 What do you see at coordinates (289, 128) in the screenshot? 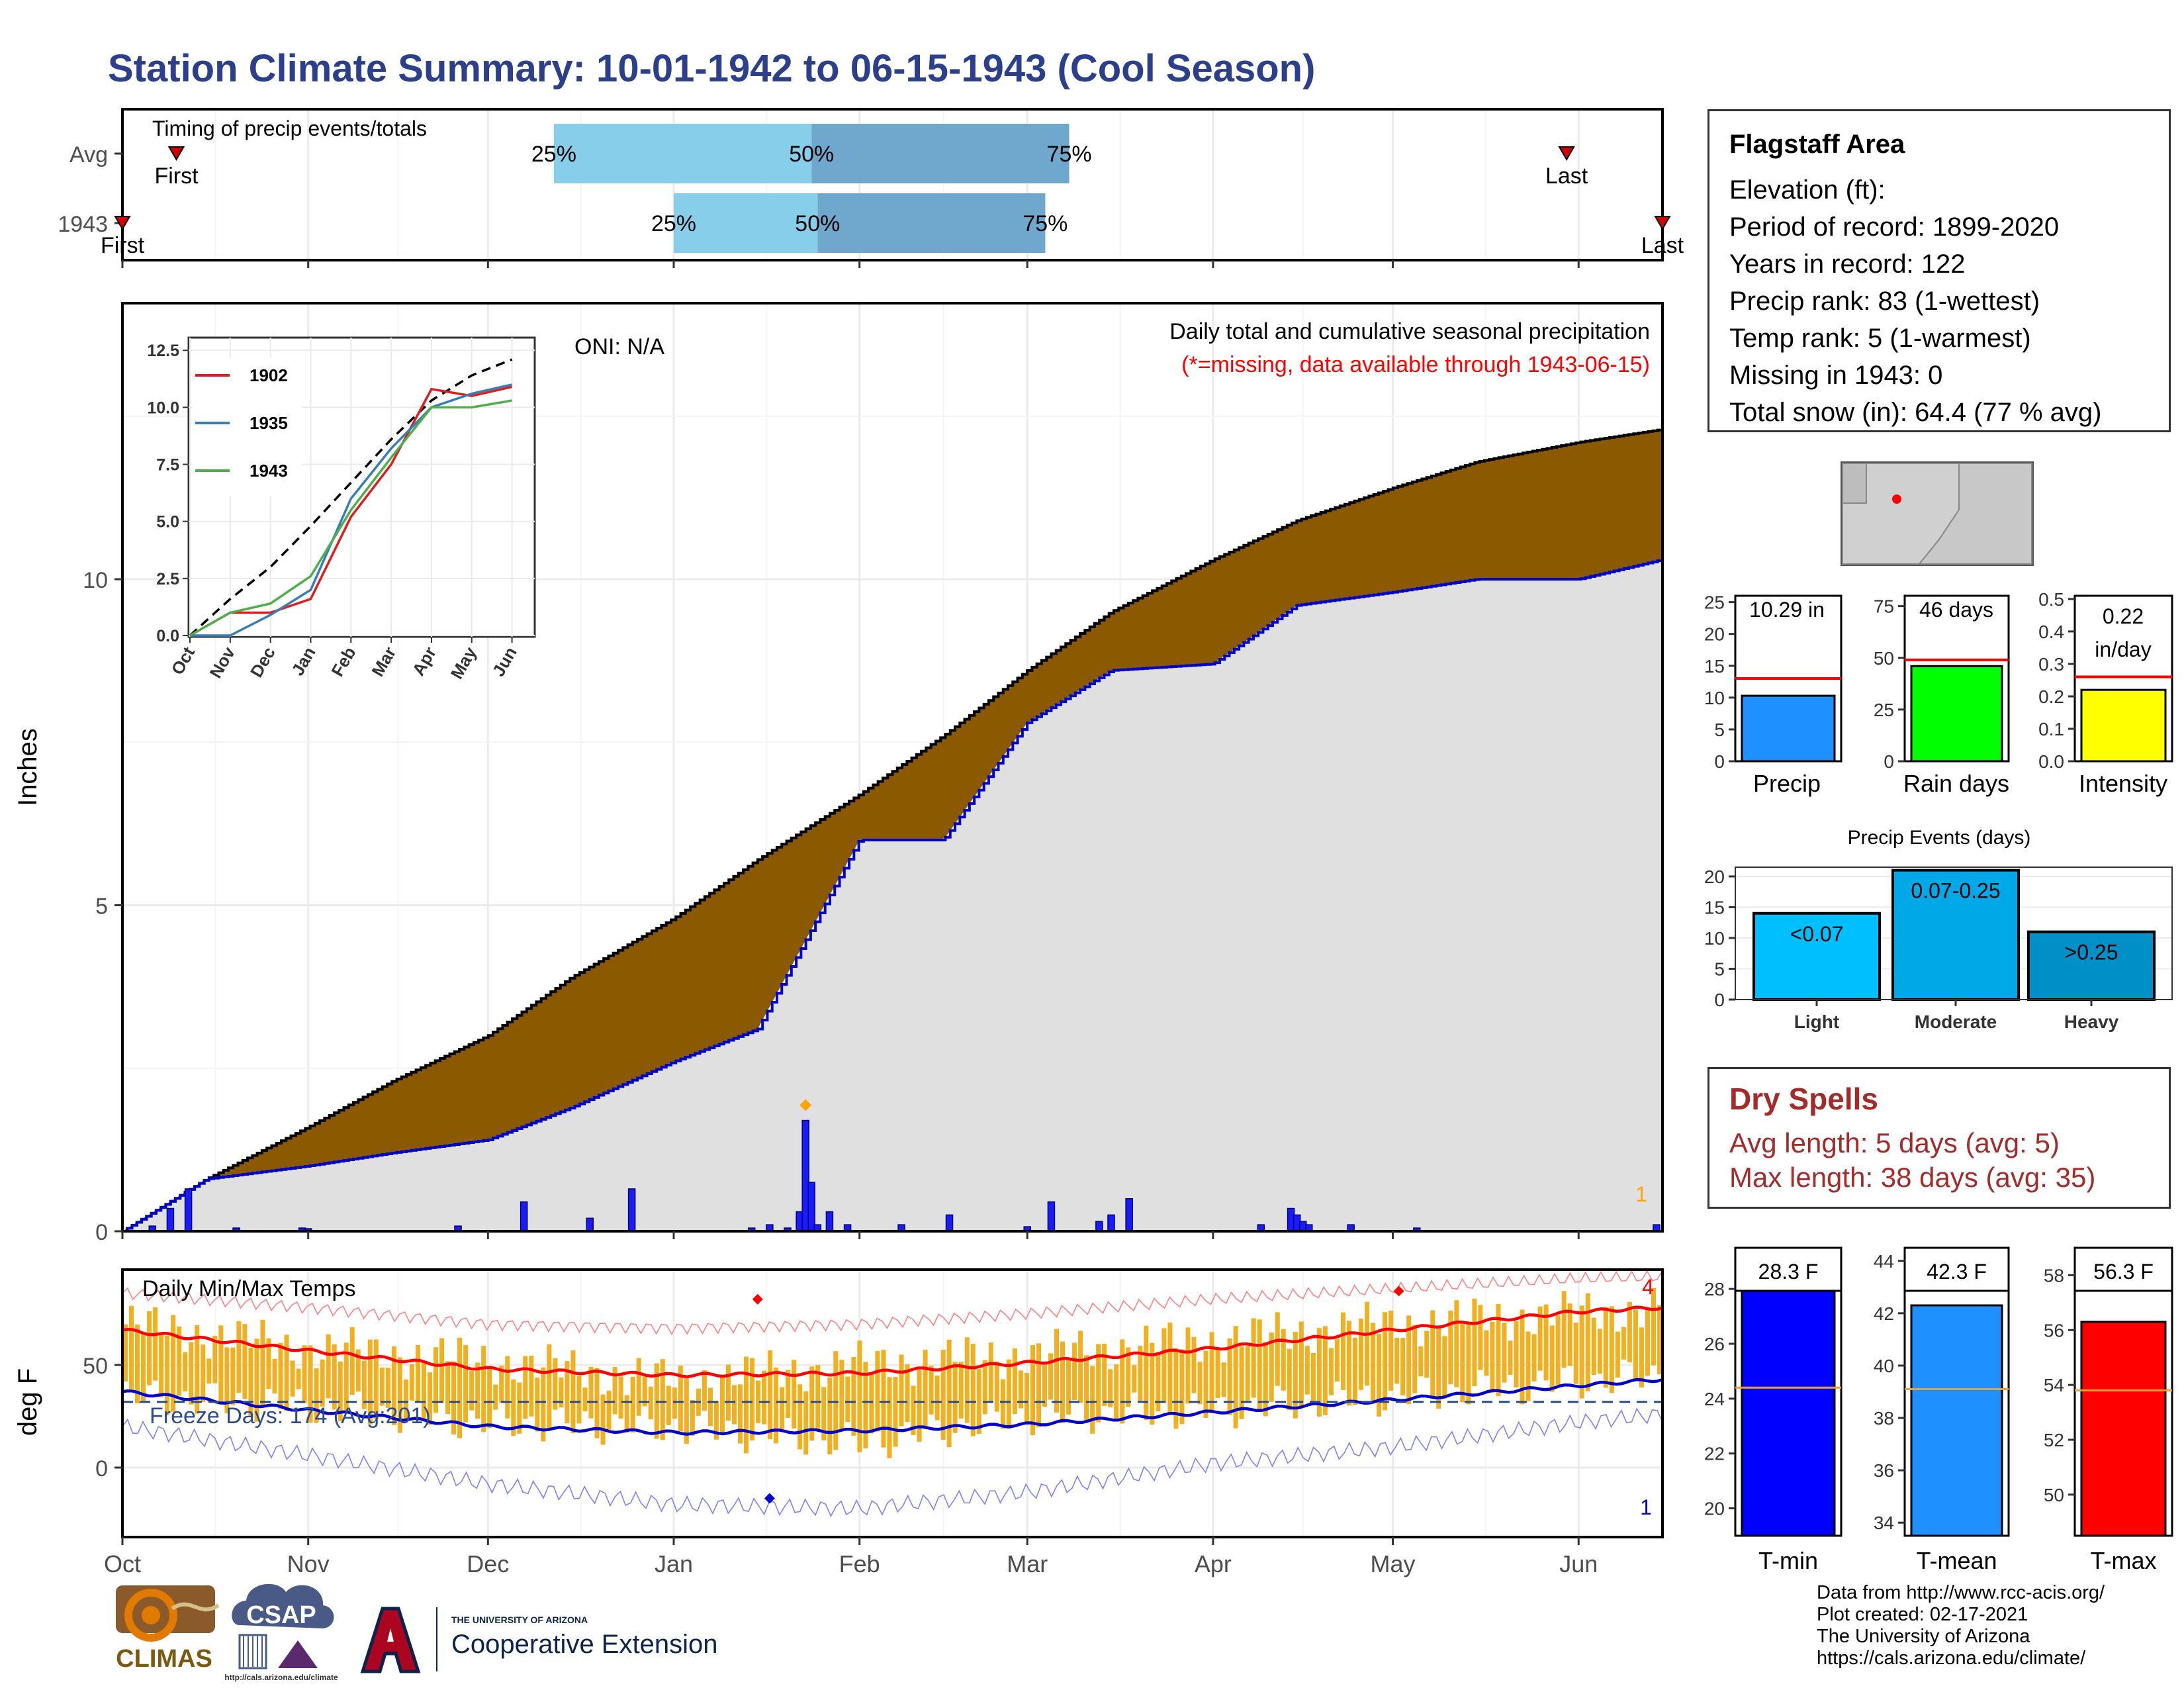
I see `timing-label: Timing of precip events/totals` at bounding box center [289, 128].